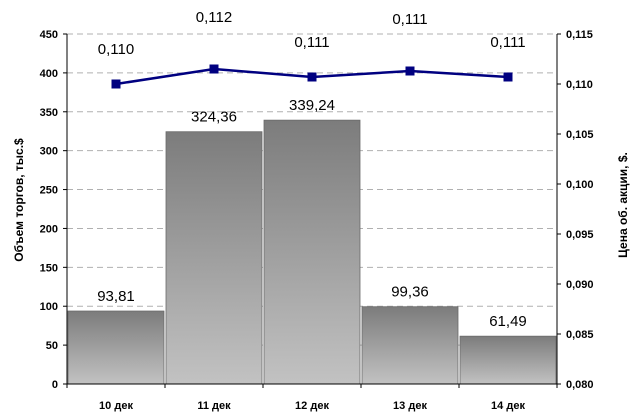 The width and height of the screenshot is (638, 417). What do you see at coordinates (579, 85) in the screenshot?
I see `y2-tick-label: 0,110` at bounding box center [579, 85].